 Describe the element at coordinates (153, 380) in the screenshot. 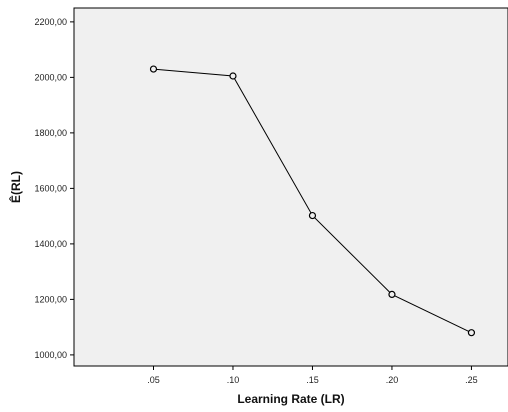

I see `x-tick-label: .05` at that location.